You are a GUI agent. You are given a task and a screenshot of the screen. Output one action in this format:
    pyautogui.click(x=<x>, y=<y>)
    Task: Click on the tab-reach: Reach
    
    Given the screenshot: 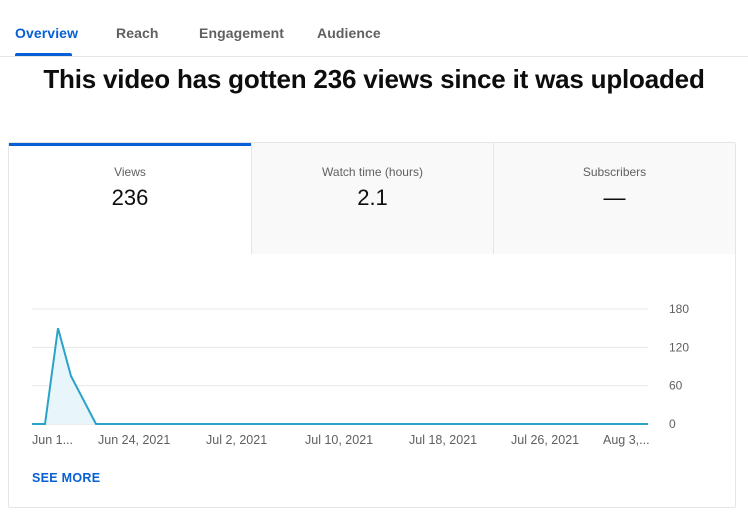 What is the action you would take?
    pyautogui.click(x=137, y=33)
    